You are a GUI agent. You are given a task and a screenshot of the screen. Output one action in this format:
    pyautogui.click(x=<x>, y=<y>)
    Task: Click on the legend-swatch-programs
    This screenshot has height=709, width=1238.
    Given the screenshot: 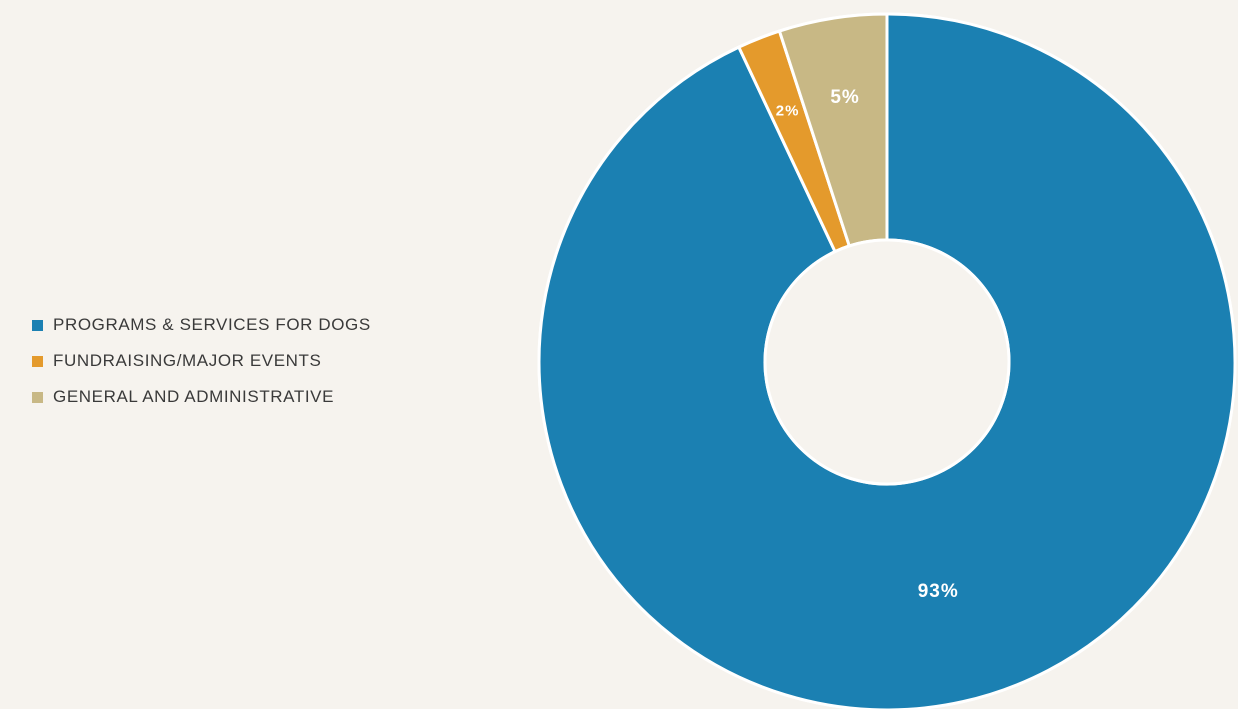 What is the action you would take?
    pyautogui.click(x=37, y=325)
    